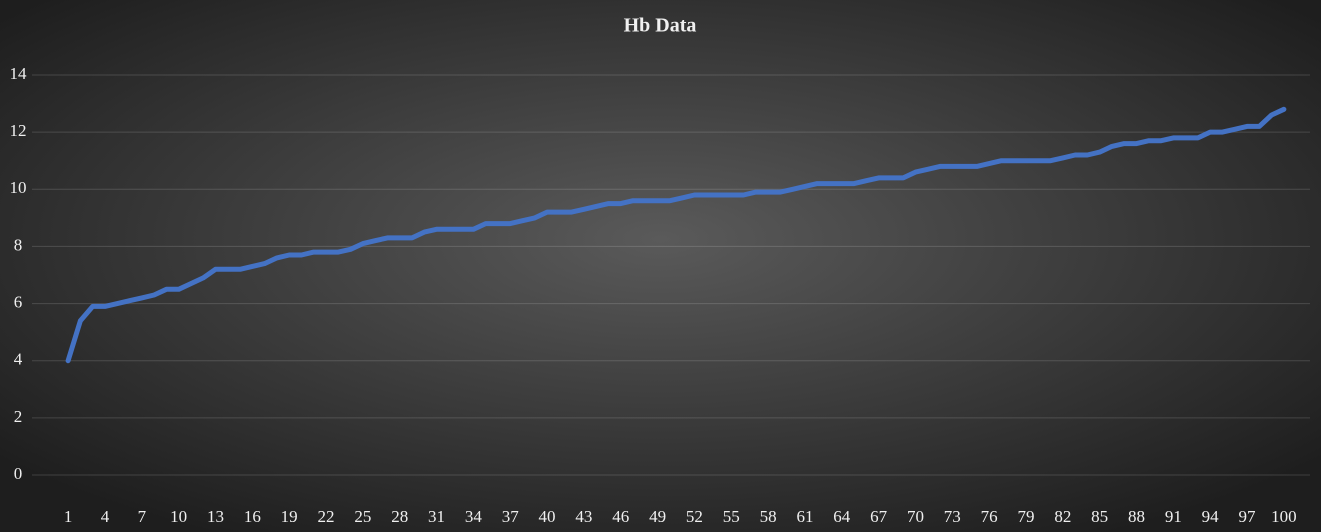 Image resolution: width=1321 pixels, height=532 pixels. Describe the element at coordinates (879, 516) in the screenshot. I see `x-tick-label: 67` at that location.